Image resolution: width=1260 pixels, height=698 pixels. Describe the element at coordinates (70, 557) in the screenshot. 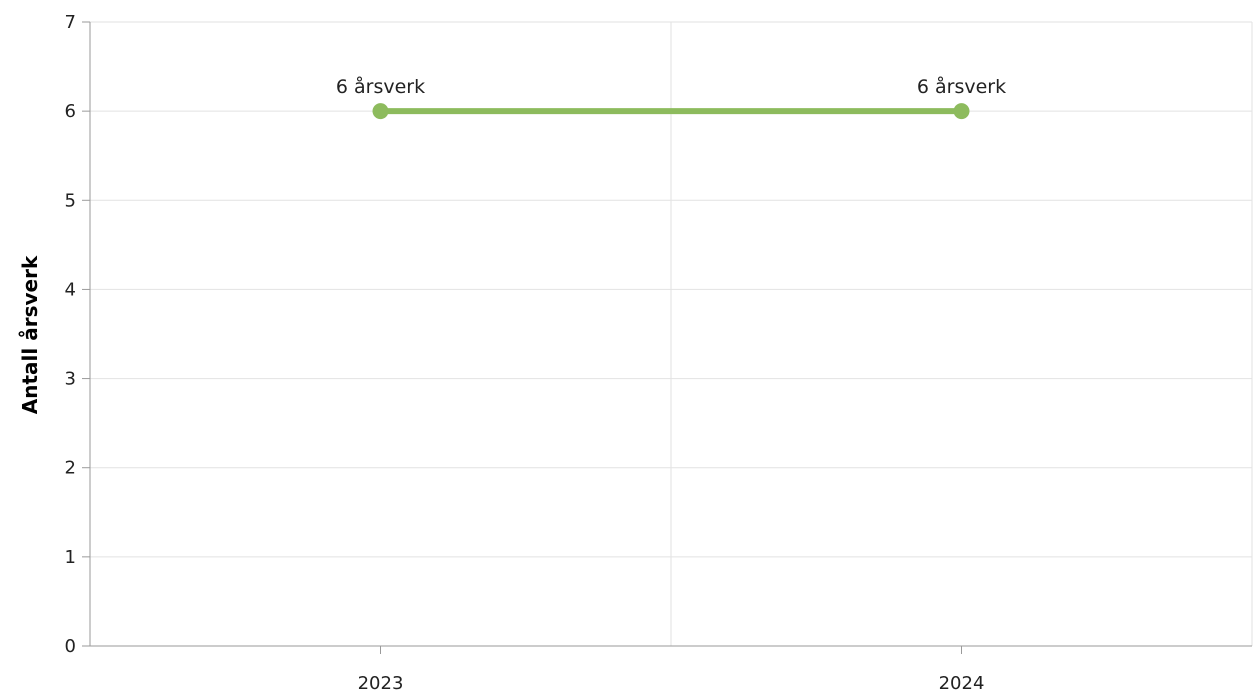

I see `y-tick-label: 1` at that location.